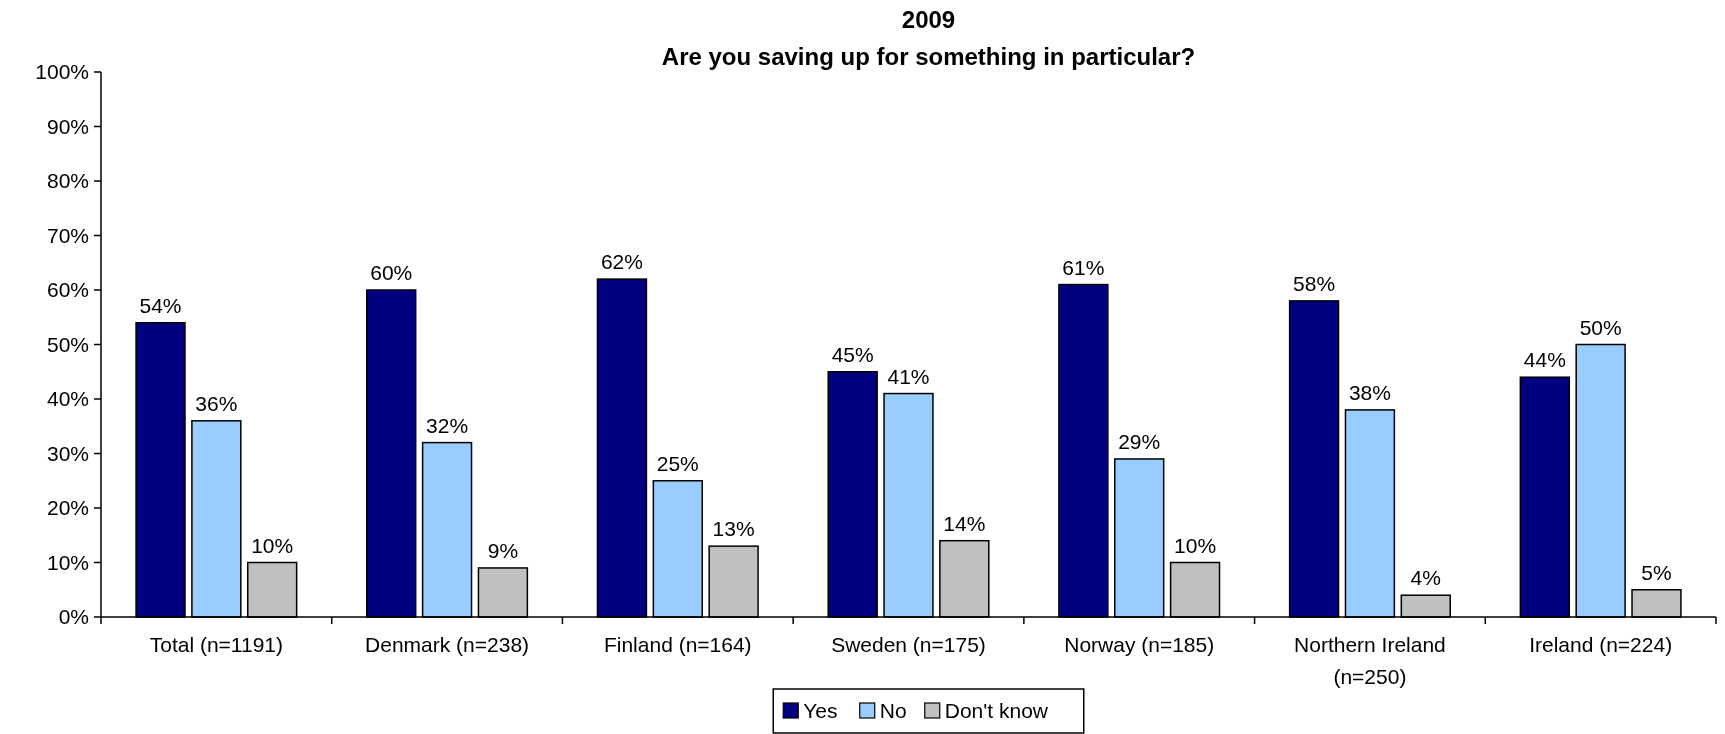 This screenshot has width=1725, height=734. What do you see at coordinates (964, 523) in the screenshot?
I see `data-label: 14%` at bounding box center [964, 523].